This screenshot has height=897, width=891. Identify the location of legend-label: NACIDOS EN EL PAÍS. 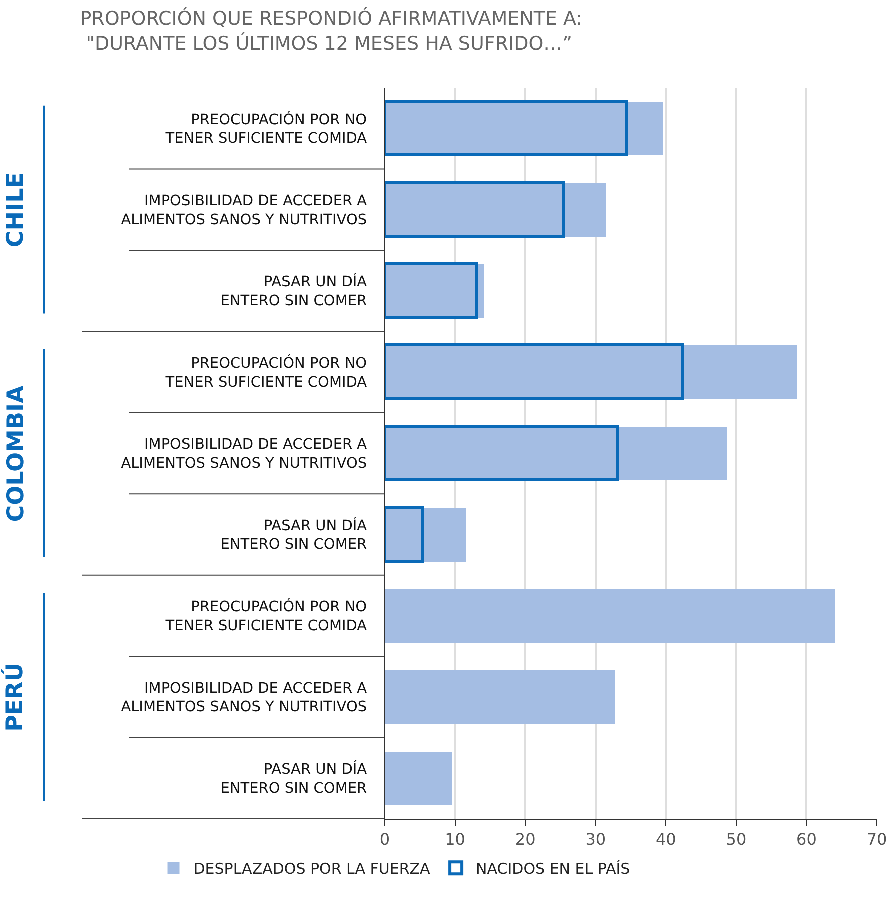
(553, 869).